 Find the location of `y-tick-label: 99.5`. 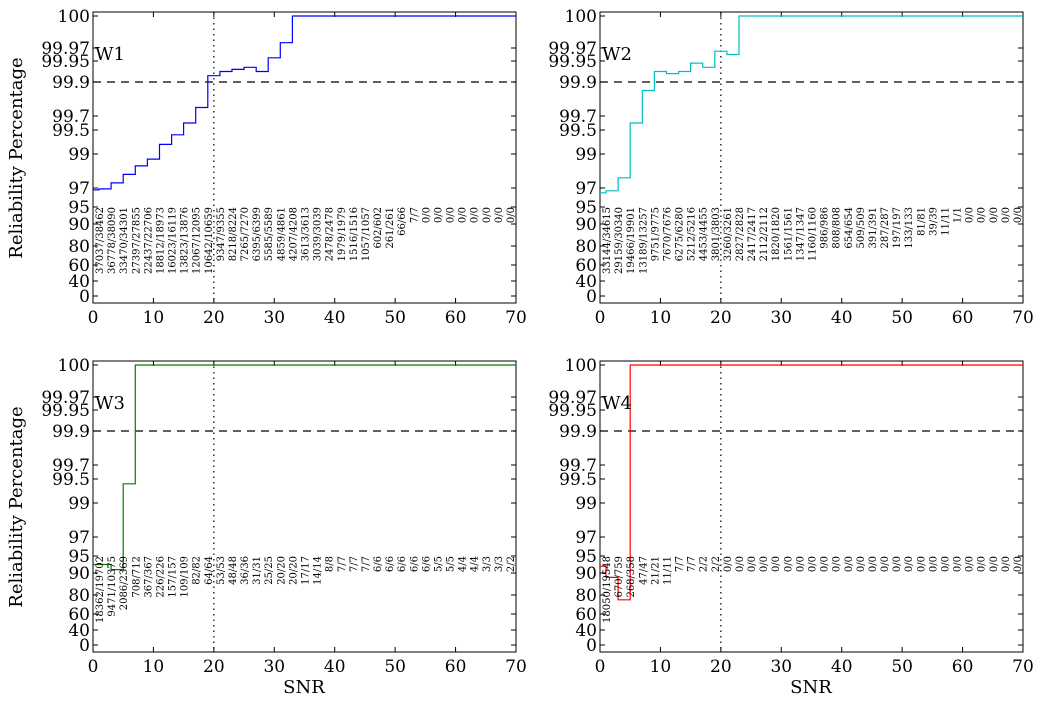

y-tick-label: 99.5 is located at coordinates (71, 480).